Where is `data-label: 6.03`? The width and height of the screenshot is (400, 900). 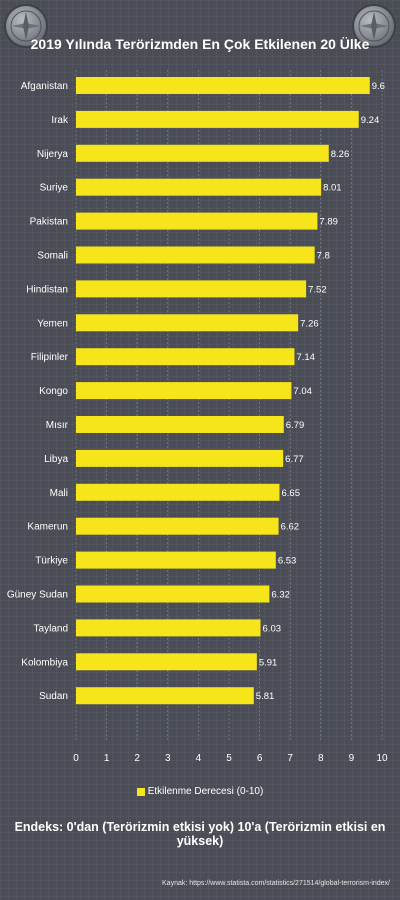
data-label: 6.03 is located at coordinates (272, 628).